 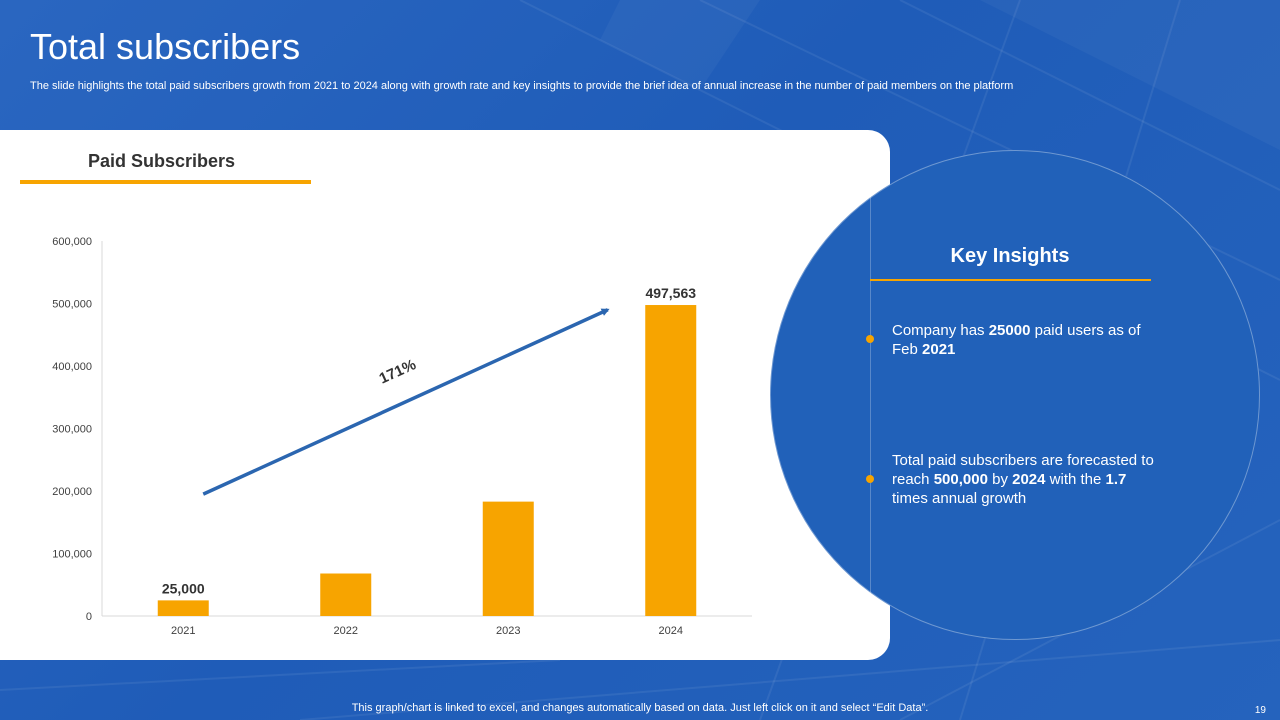 I want to click on bar-2024, so click(x=671, y=460).